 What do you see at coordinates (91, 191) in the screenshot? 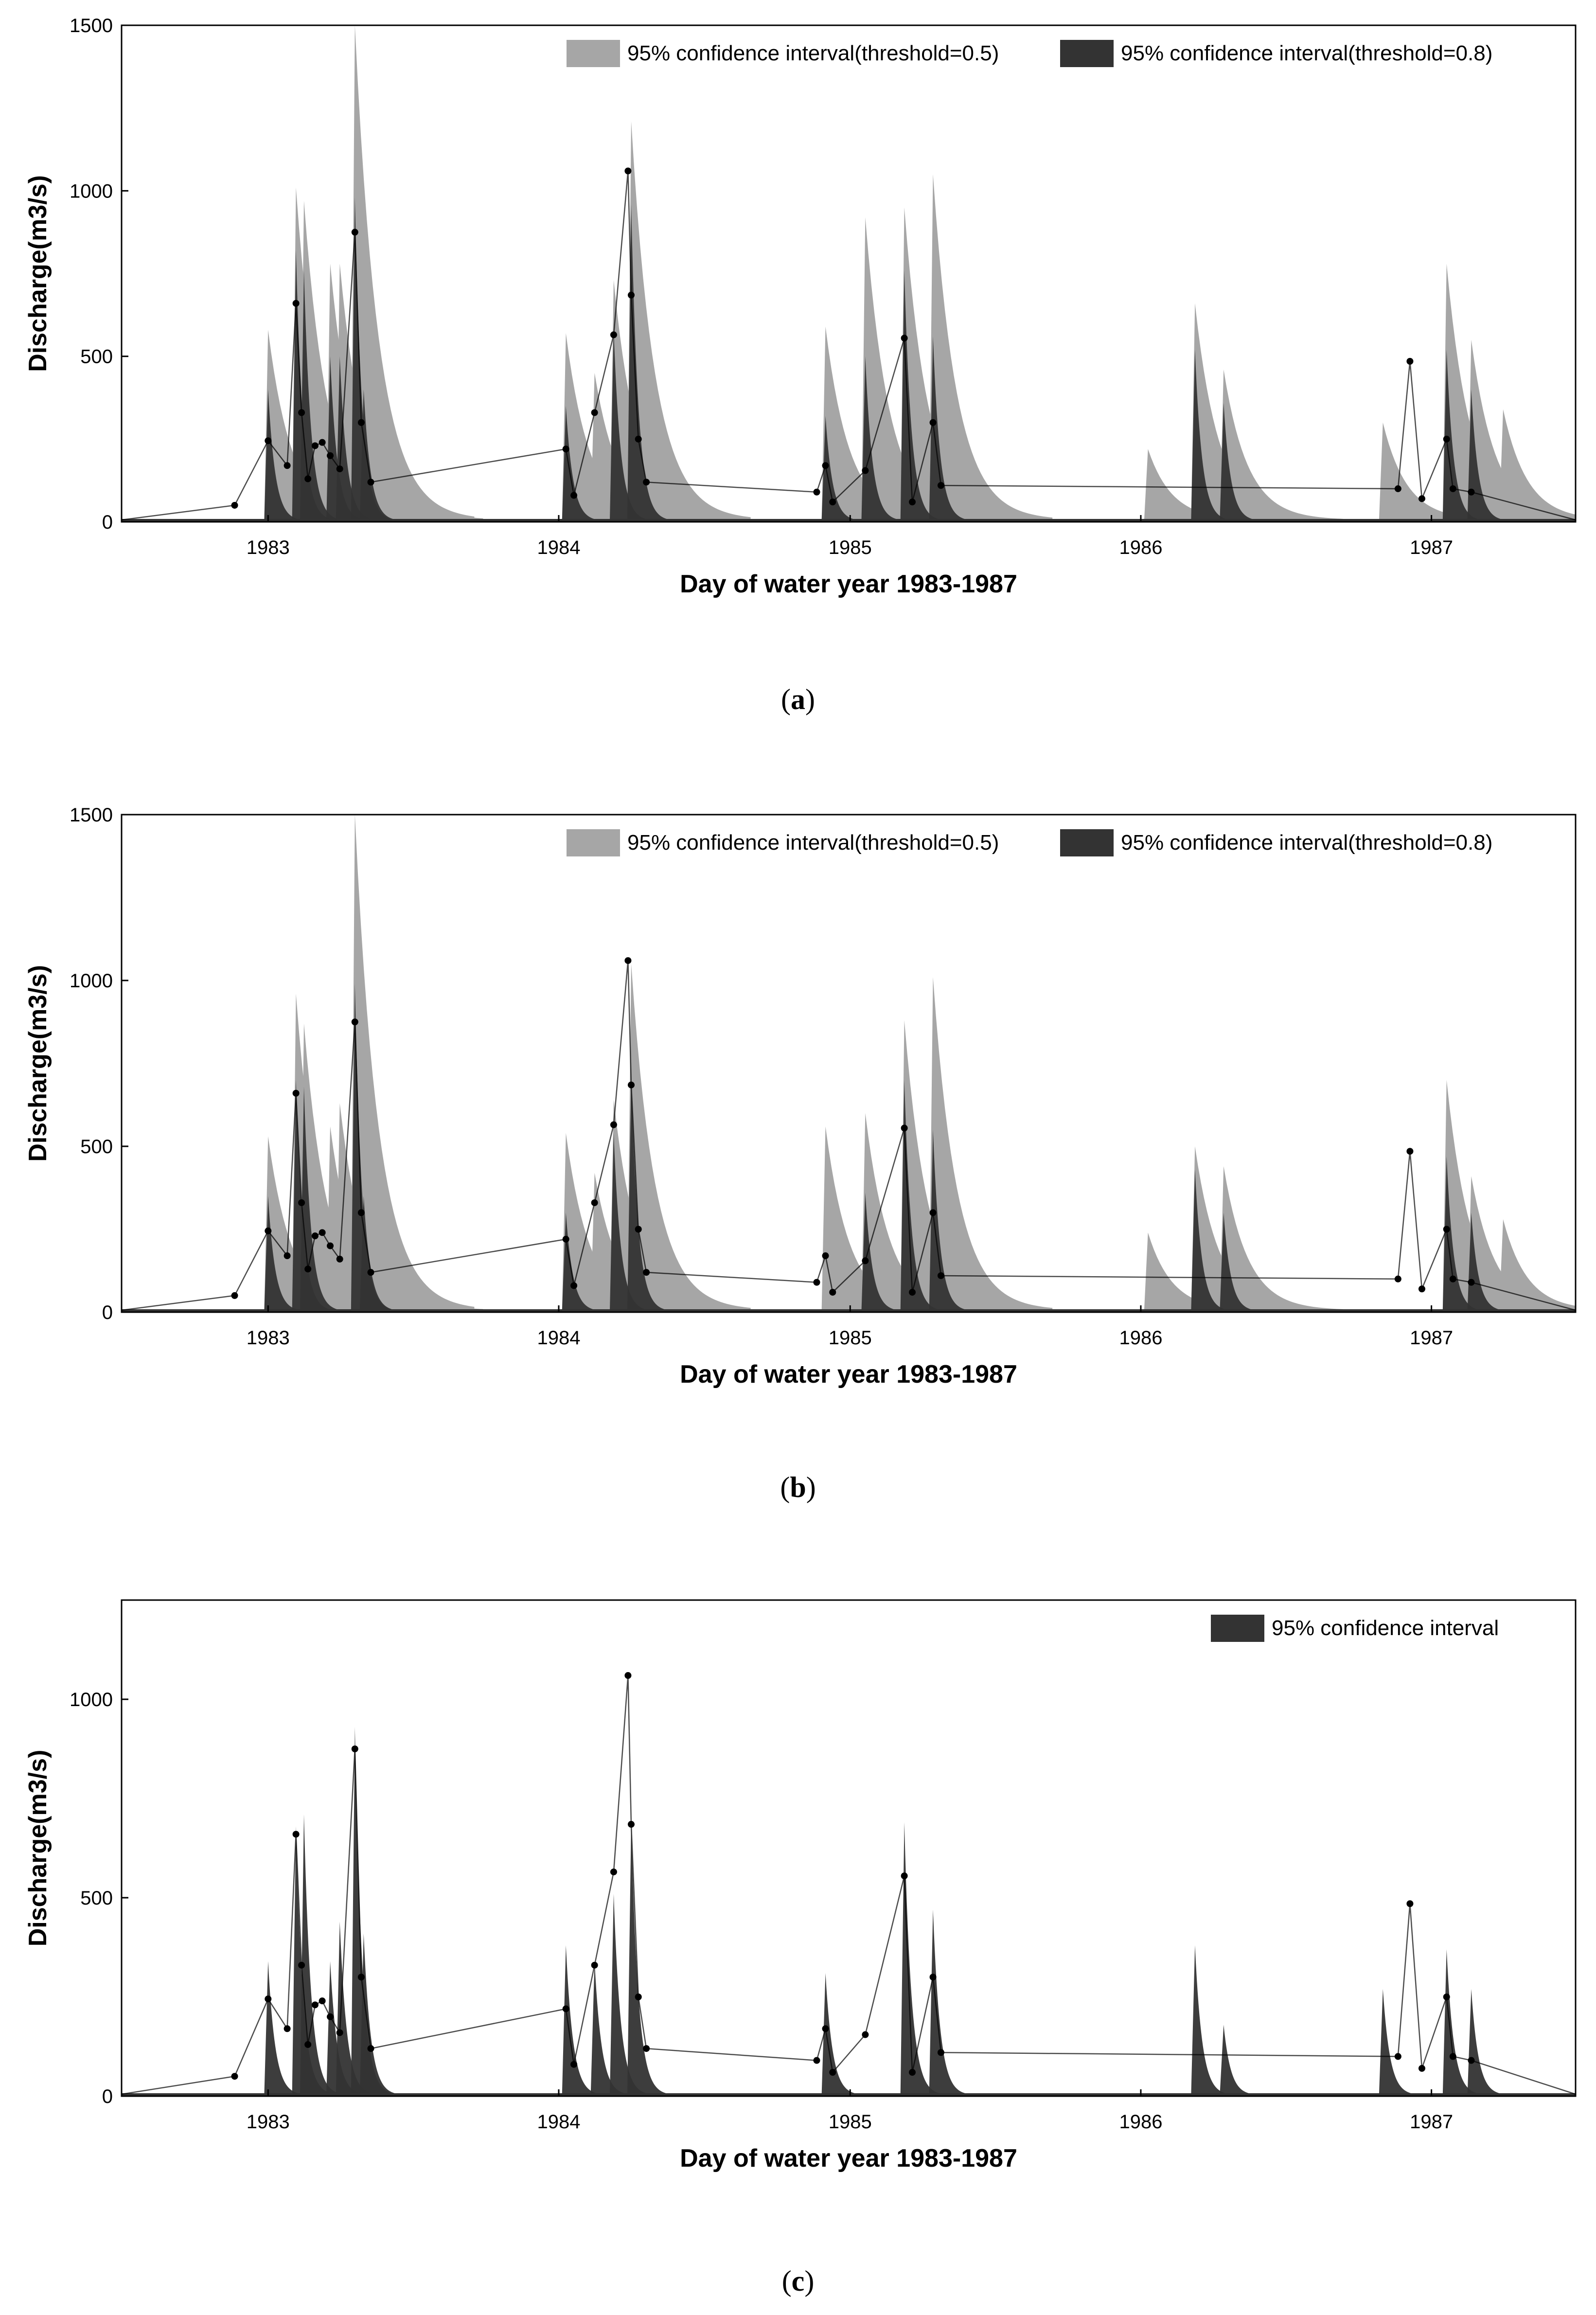
I see `y-tick-label: 1000` at bounding box center [91, 191].